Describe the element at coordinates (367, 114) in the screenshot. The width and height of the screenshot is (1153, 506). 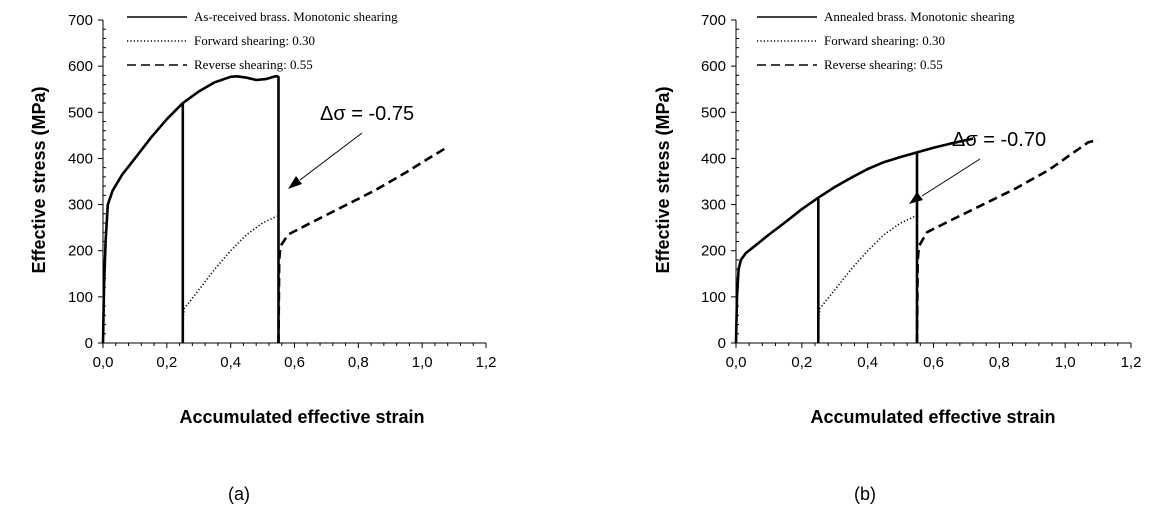
I see `delta-sigma-annotation: Δσ = -0.75` at that location.